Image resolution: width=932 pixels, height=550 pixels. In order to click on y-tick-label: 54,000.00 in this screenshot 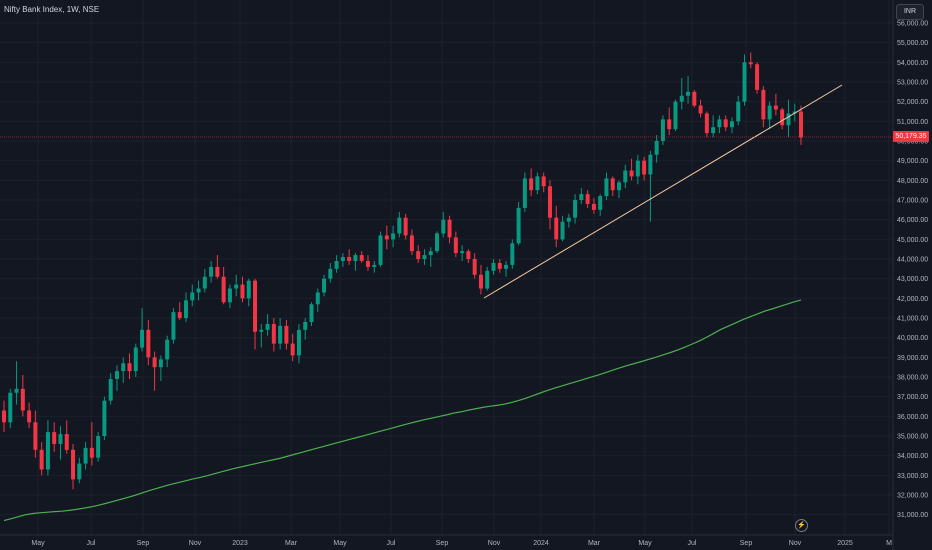, I will do `click(912, 63)`.